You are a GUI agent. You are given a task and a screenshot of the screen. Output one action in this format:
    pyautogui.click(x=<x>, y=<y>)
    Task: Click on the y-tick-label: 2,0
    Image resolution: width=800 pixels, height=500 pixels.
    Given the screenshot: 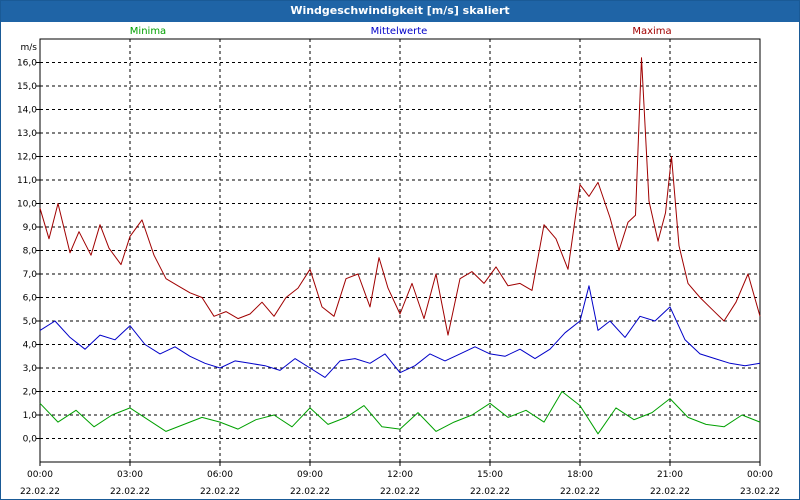 What is the action you would take?
    pyautogui.click(x=30, y=393)
    